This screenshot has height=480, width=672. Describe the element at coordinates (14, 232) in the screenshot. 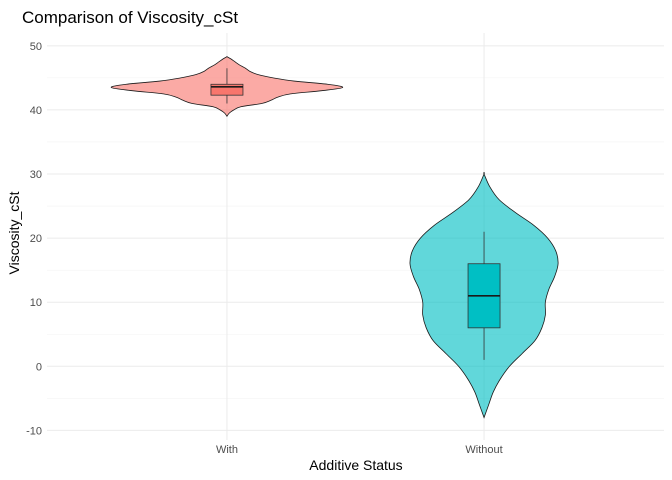

I see `y-axis-title: Viscosity_cSt` at that location.